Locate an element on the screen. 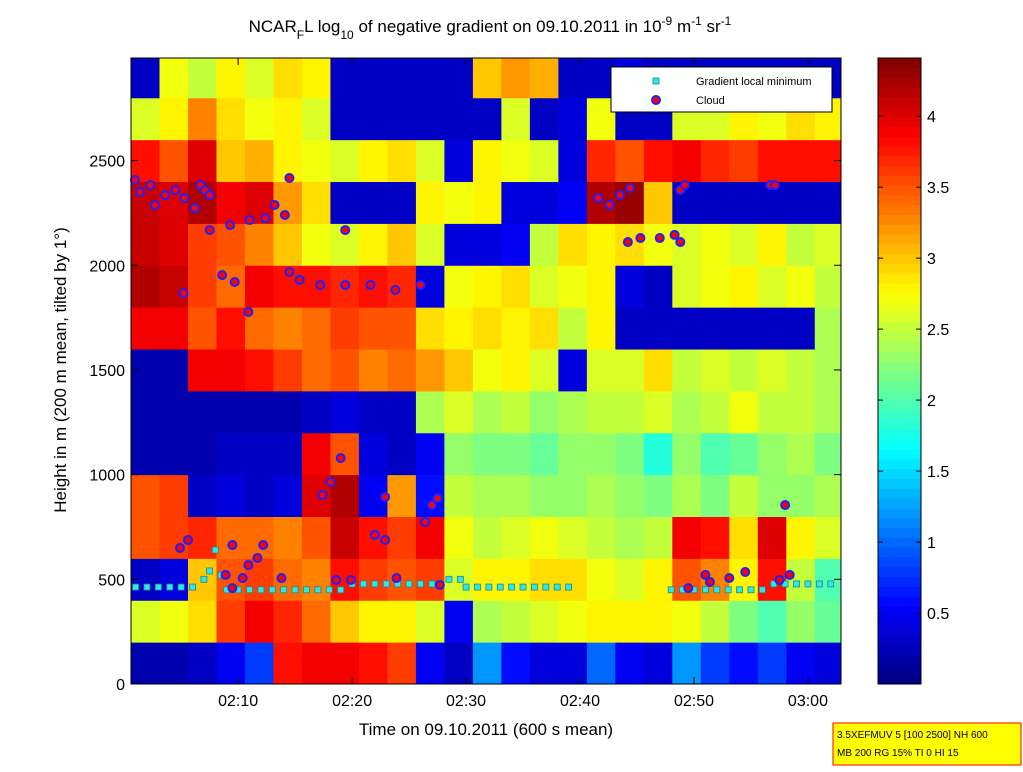 The width and height of the screenshot is (1023, 772). title-part: sr is located at coordinates (711, 26).